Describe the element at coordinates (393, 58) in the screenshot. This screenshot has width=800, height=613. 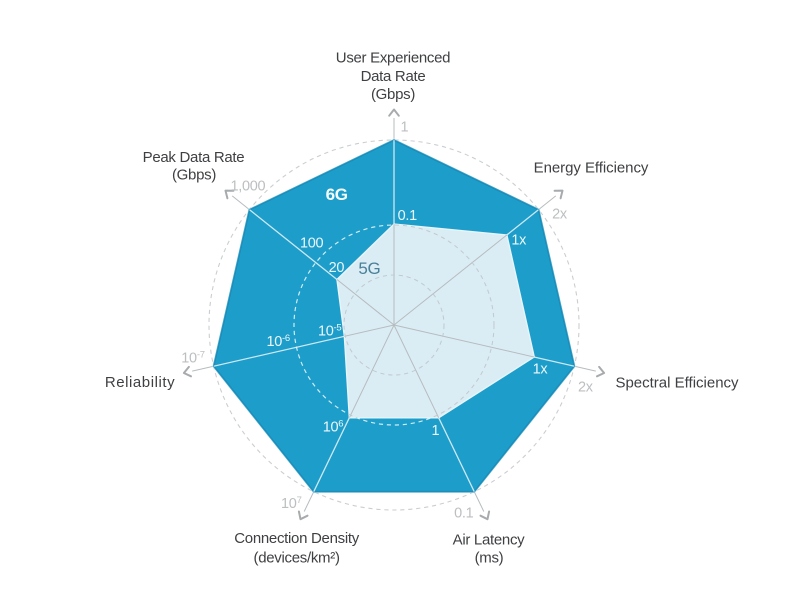
I see `svg-text: User Experienced` at that location.